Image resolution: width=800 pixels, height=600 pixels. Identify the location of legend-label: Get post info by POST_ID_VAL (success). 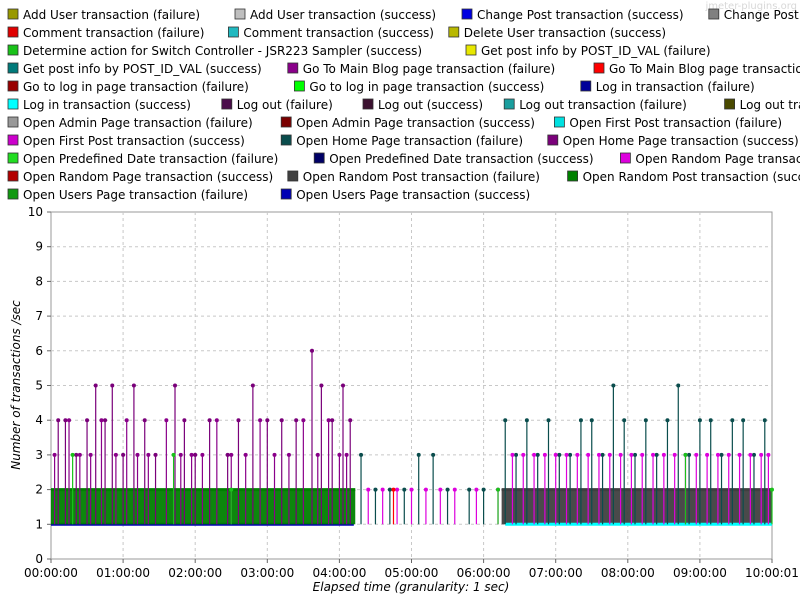
(142, 69).